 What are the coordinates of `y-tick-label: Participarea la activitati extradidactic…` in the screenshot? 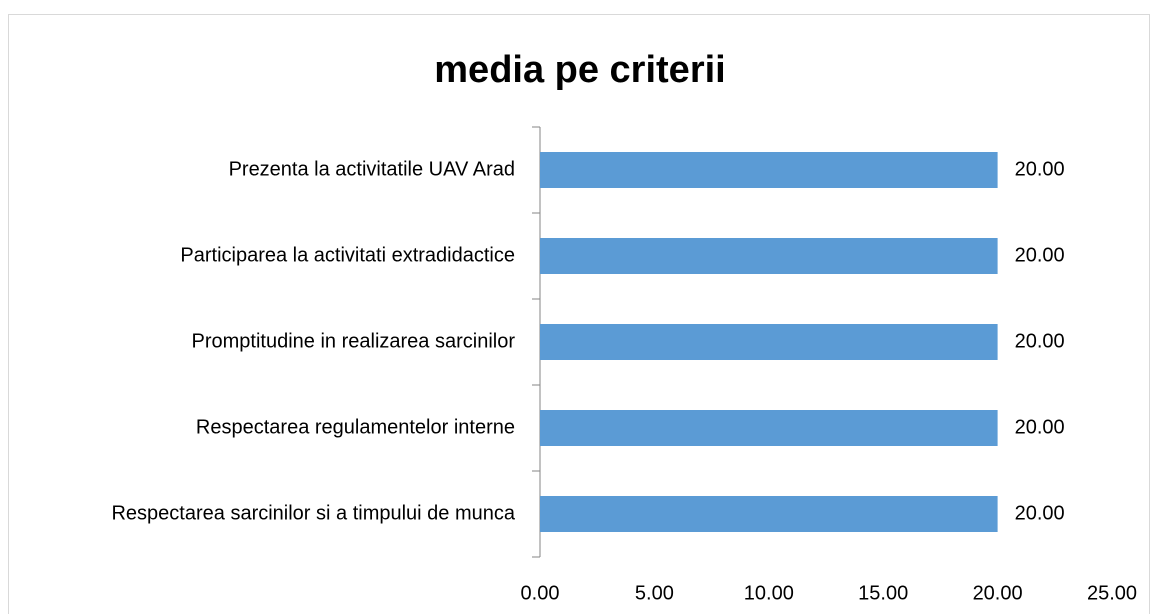 It's located at (347, 255).